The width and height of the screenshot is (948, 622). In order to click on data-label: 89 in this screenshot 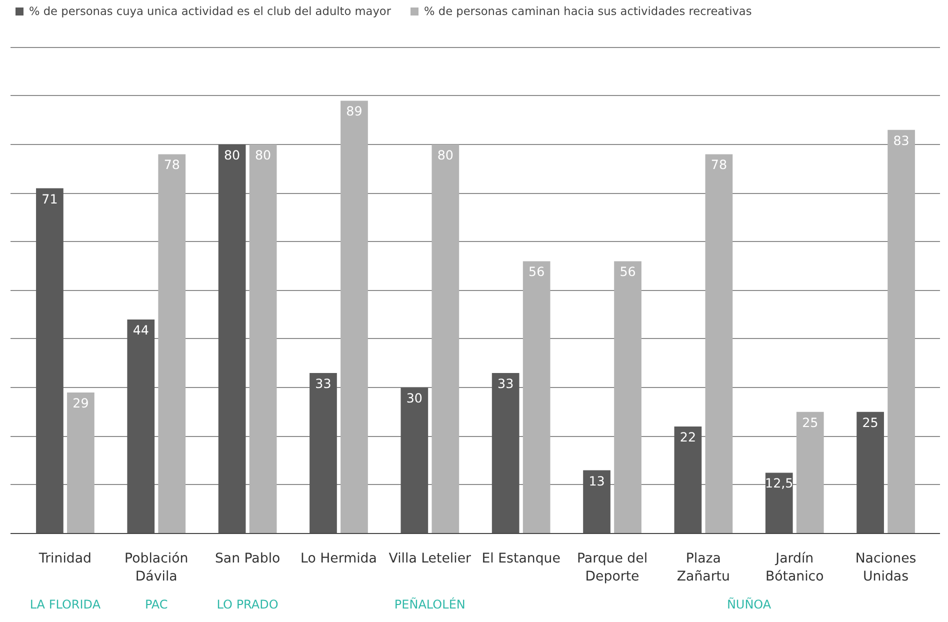, I will do `click(354, 111)`.